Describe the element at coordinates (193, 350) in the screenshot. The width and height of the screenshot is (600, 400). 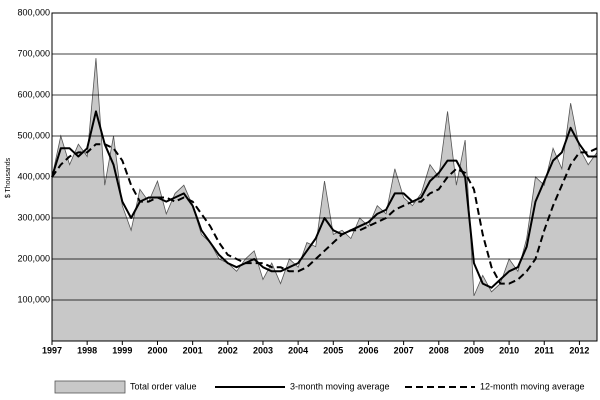
I see `x-tick-label: 2001` at that location.